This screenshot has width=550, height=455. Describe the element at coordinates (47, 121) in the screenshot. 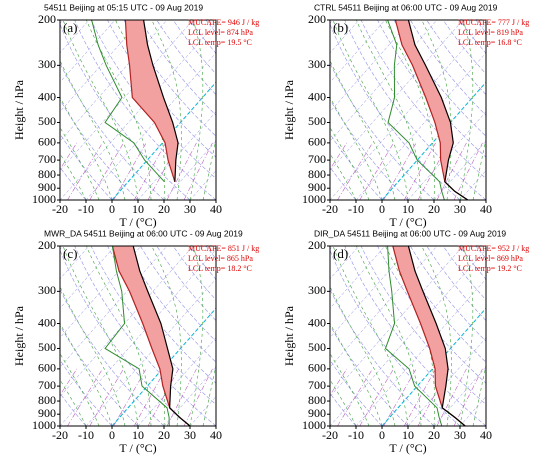

I see `y-tick-label: 500` at that location.